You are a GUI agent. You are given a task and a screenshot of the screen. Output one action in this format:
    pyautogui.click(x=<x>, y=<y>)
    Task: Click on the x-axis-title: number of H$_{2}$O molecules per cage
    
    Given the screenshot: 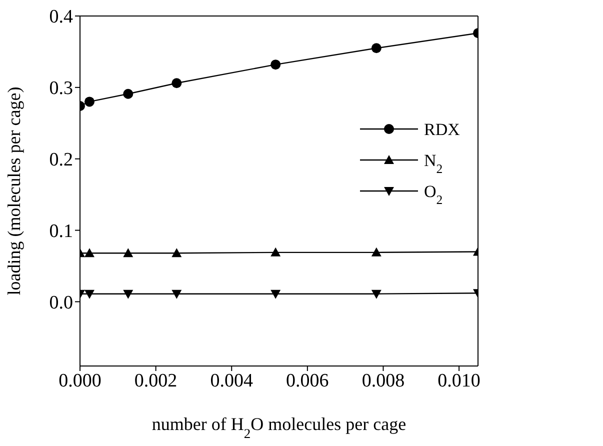 What is the action you would take?
    pyautogui.click(x=279, y=427)
    